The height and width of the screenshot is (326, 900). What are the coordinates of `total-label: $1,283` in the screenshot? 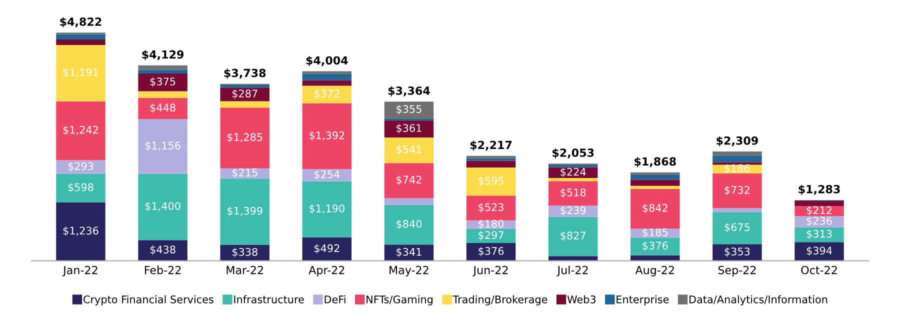 It's located at (819, 189).